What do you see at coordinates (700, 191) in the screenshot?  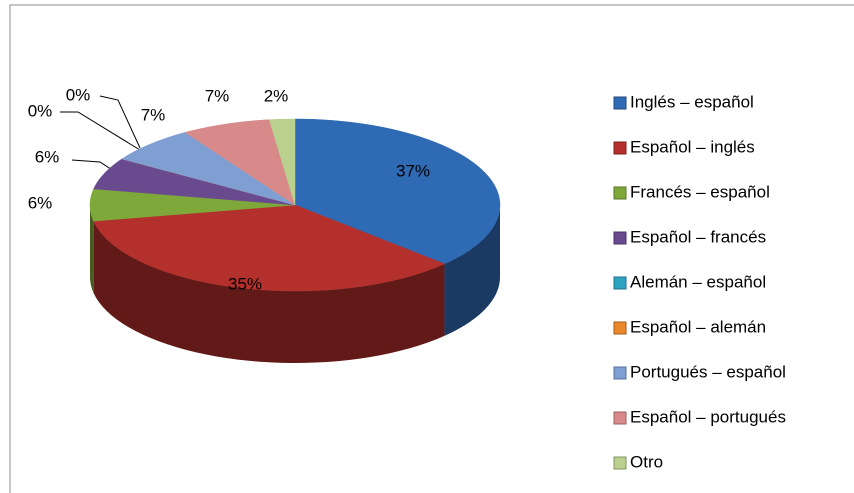 I see `legend-label: Francés – español` at bounding box center [700, 191].